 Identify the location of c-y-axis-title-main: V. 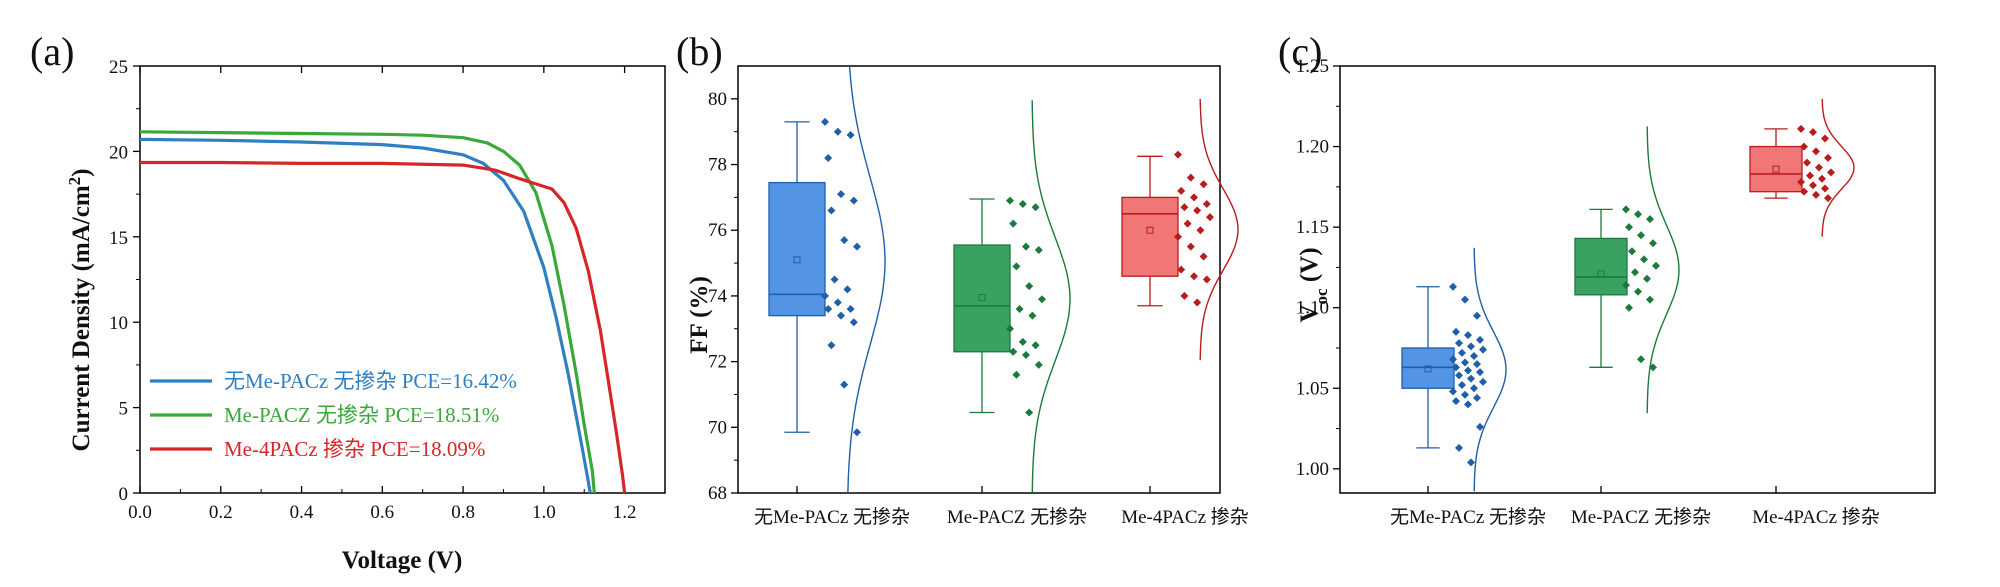
(1309, 313).